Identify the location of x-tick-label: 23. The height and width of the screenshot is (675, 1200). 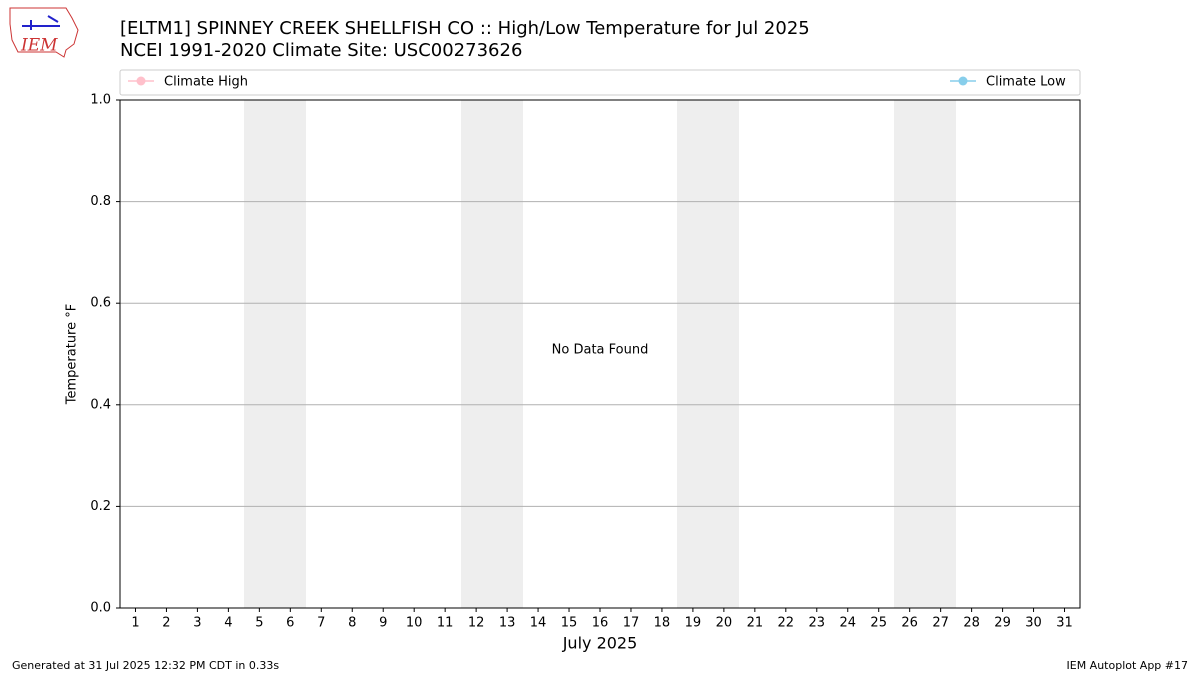
(817, 623).